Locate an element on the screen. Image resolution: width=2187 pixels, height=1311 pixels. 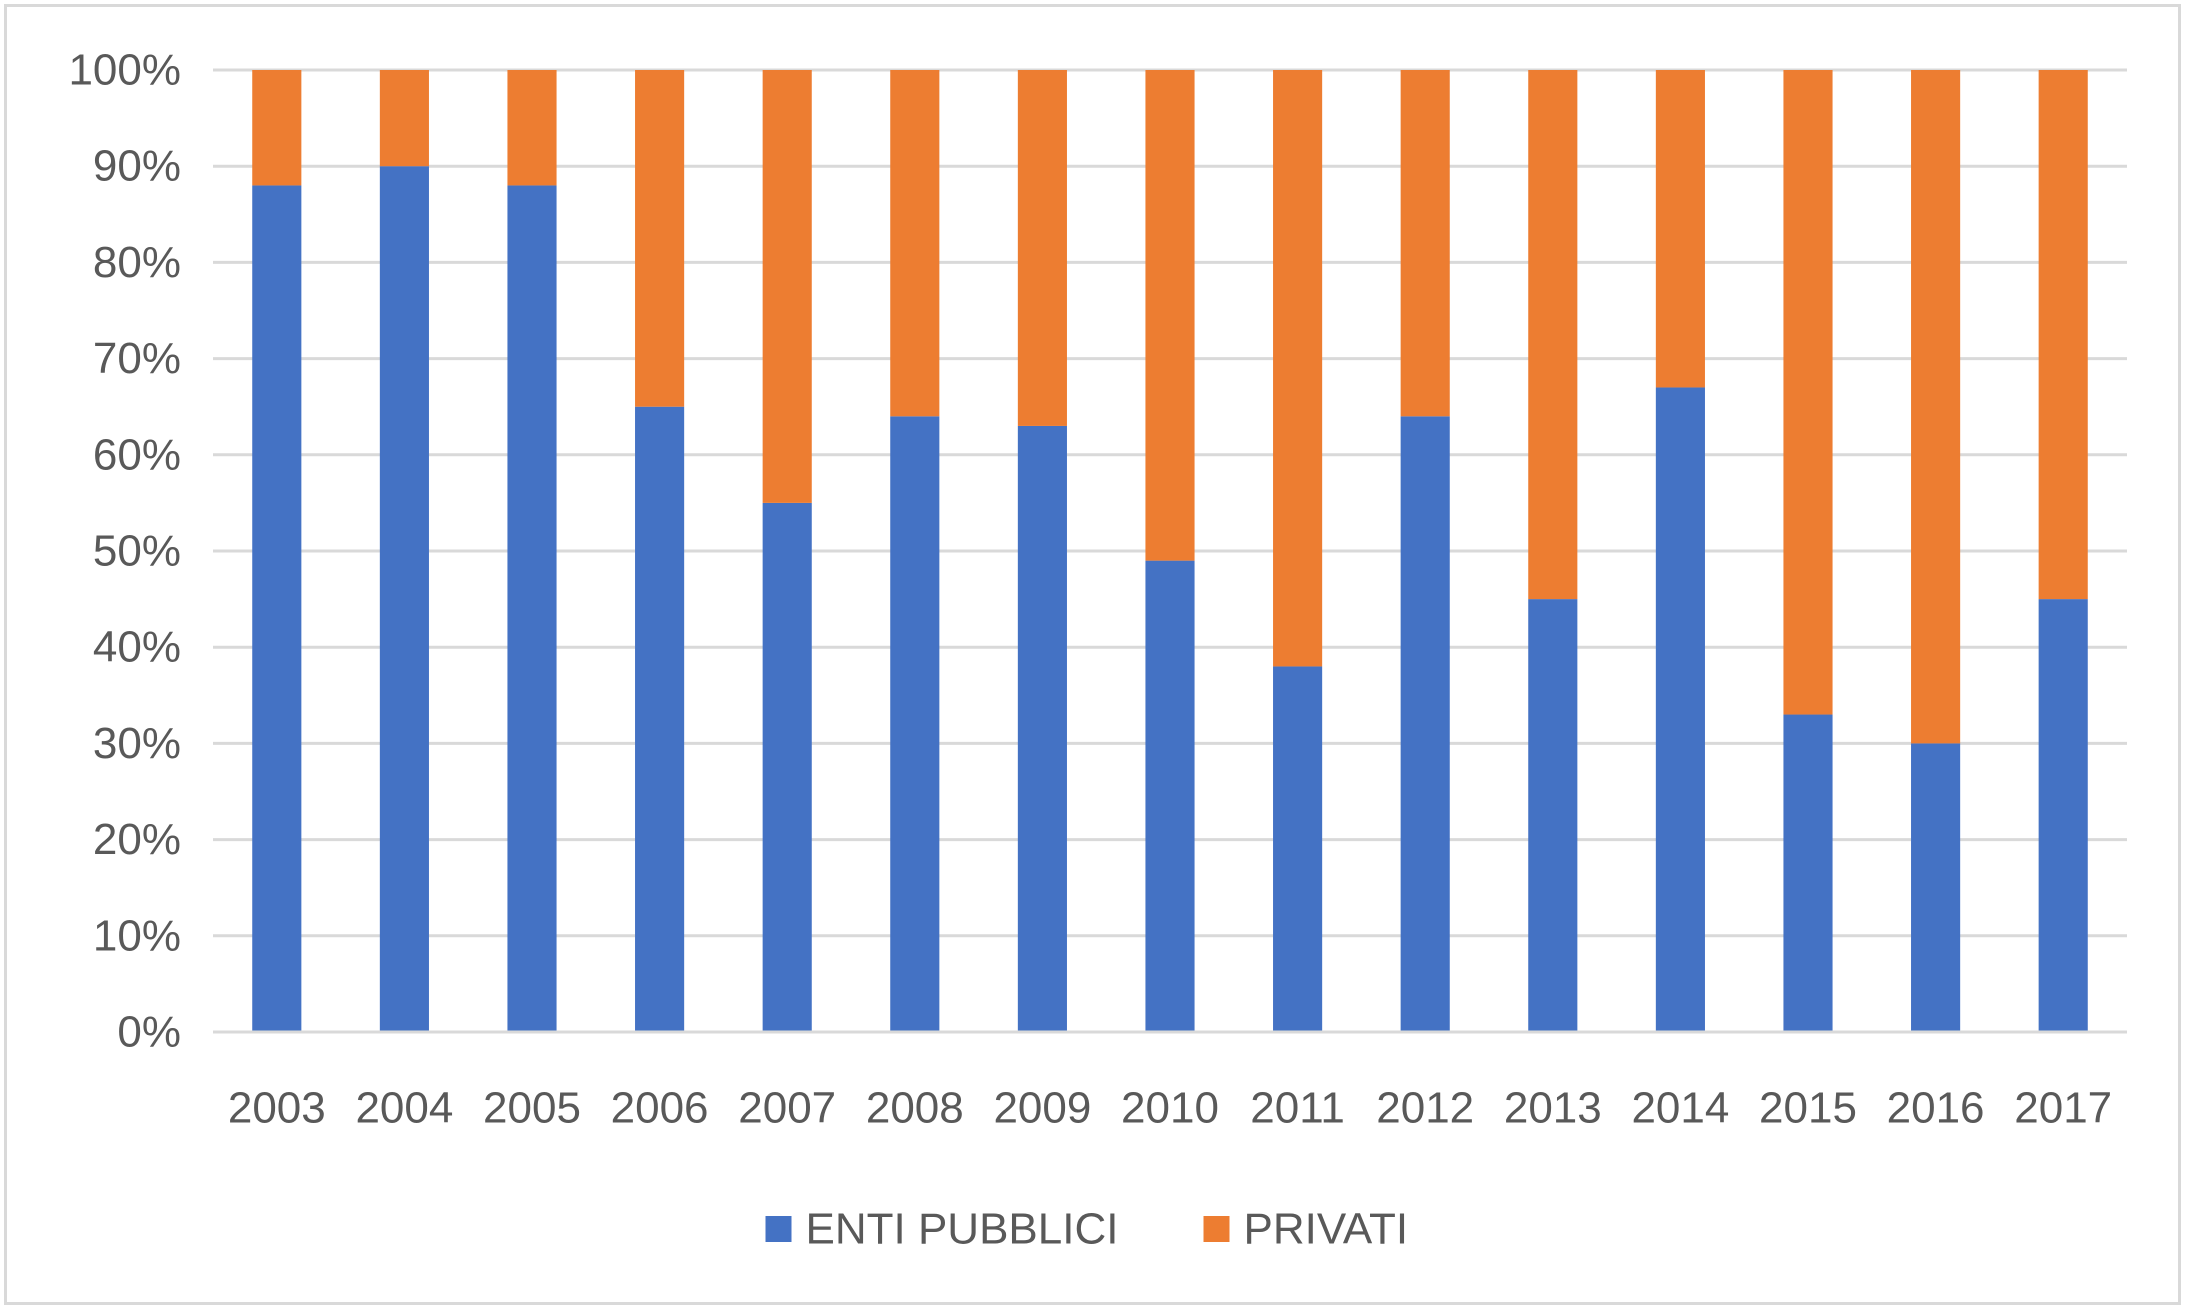
bar-enti-pubblici-2004 is located at coordinates (404, 599).